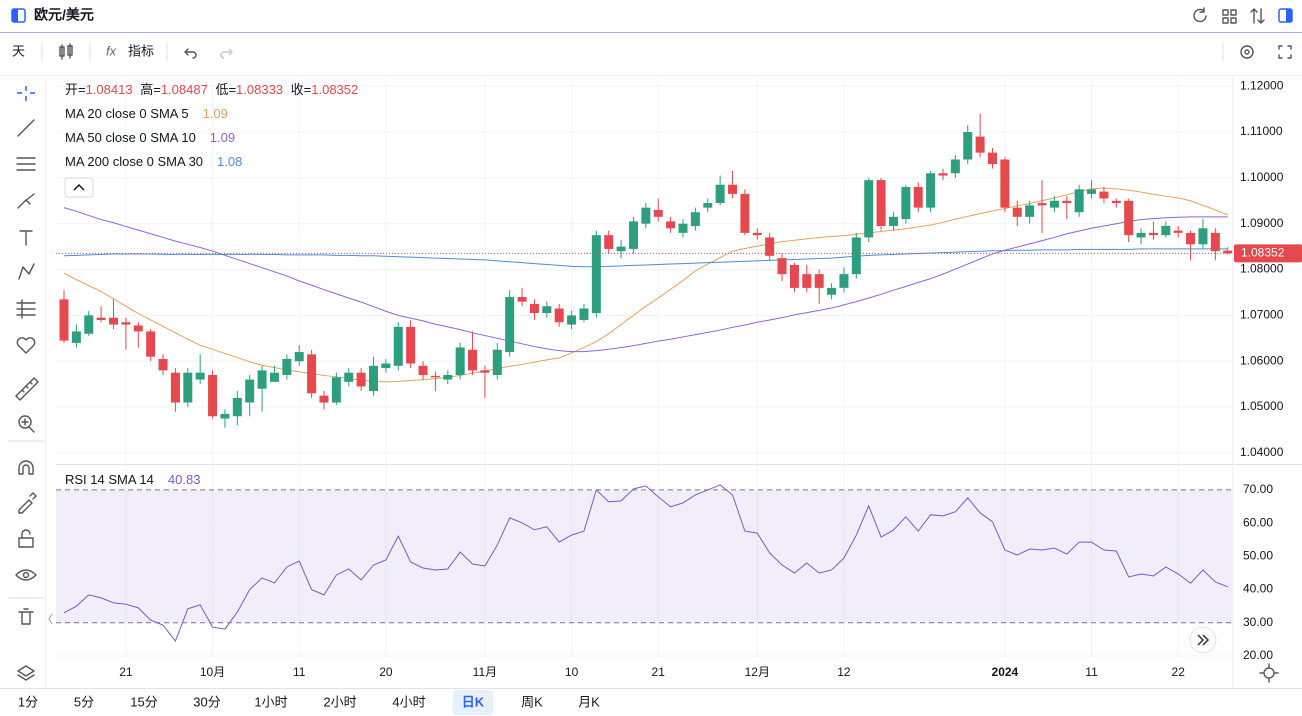  What do you see at coordinates (27, 389) in the screenshot?
I see `ruler-tool` at bounding box center [27, 389].